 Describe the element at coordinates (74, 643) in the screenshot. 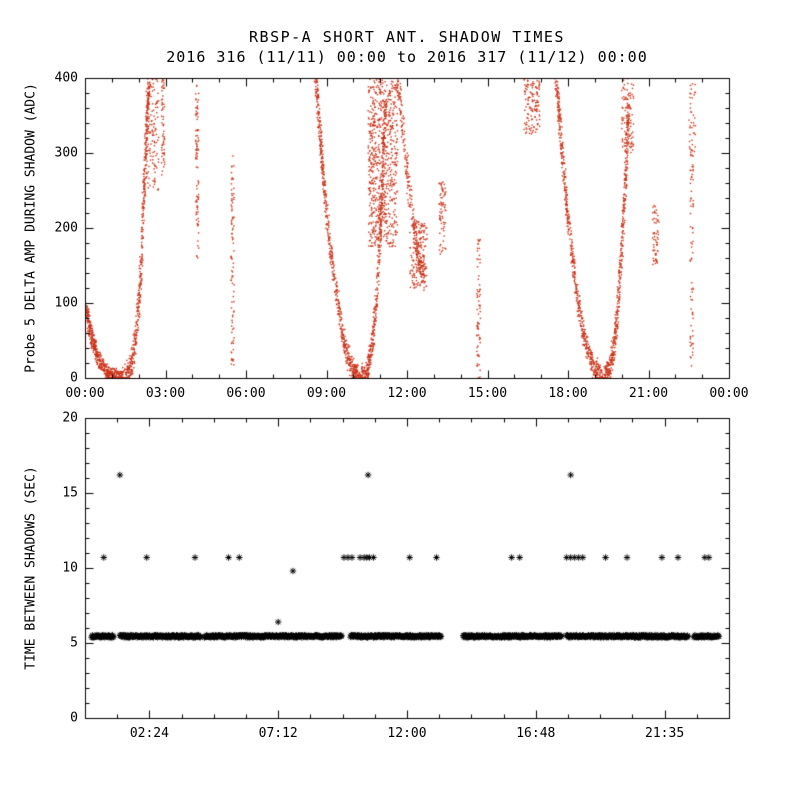

I see `y-tick-label: 5` at that location.